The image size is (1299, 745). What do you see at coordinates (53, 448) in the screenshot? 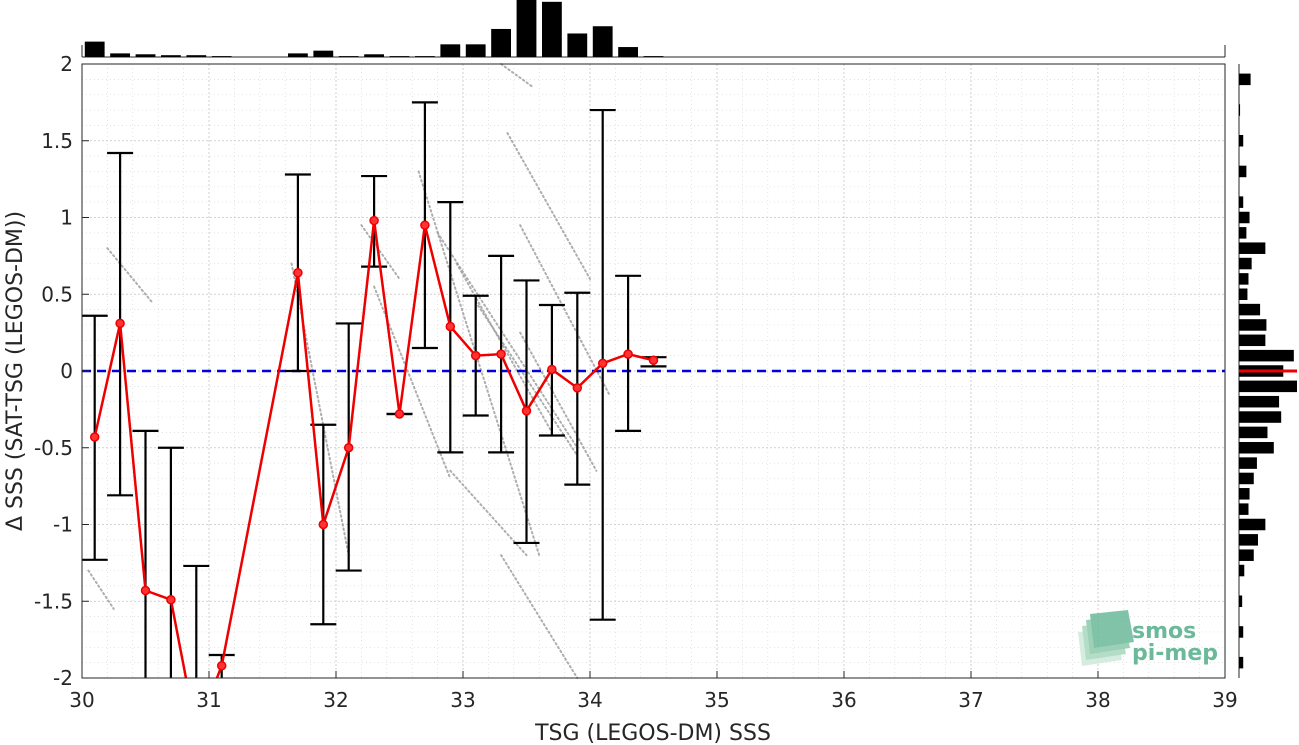
I see `y-tick-label: -0.5` at bounding box center [53, 448].